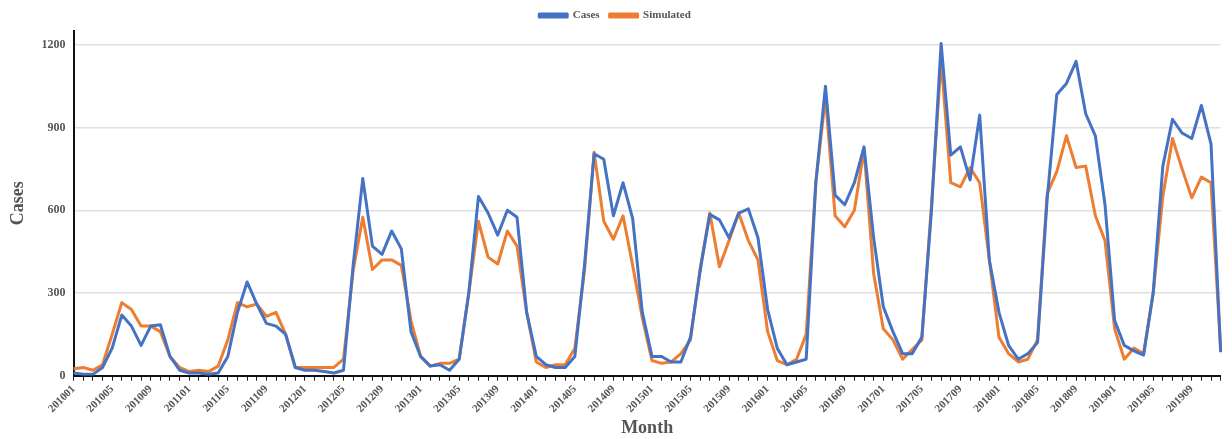  What do you see at coordinates (56, 292) in the screenshot?
I see `y-tick-label: 300` at bounding box center [56, 292].